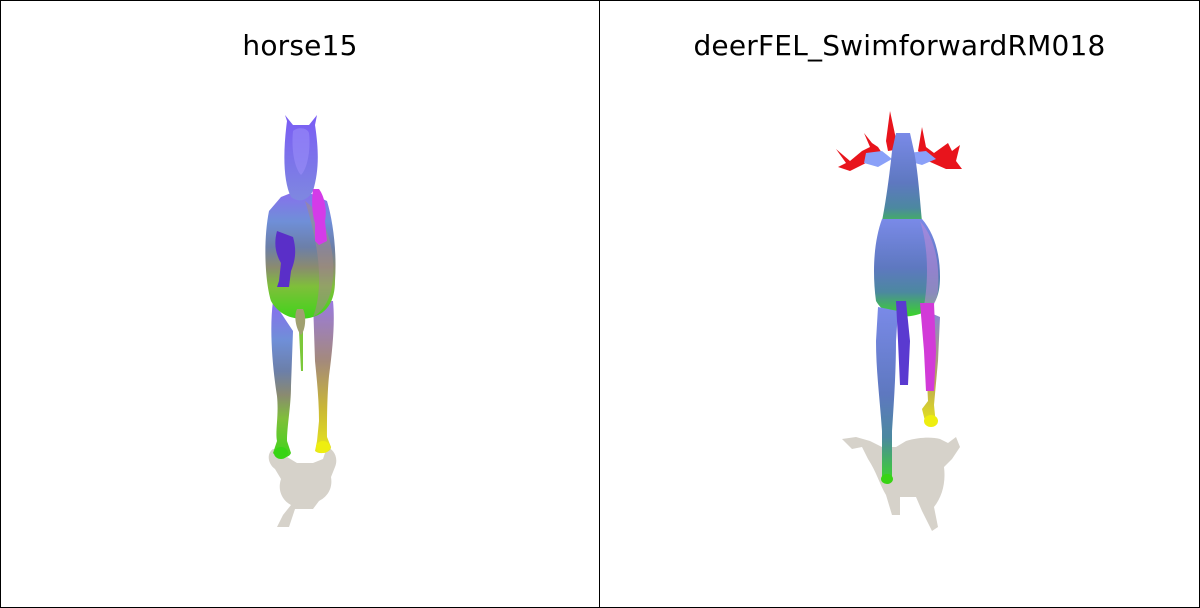 This screenshot has height=608, width=1200. What do you see at coordinates (899, 45) in the screenshot?
I see `panel-title: deerFEL_SwimforwardRM018` at bounding box center [899, 45].